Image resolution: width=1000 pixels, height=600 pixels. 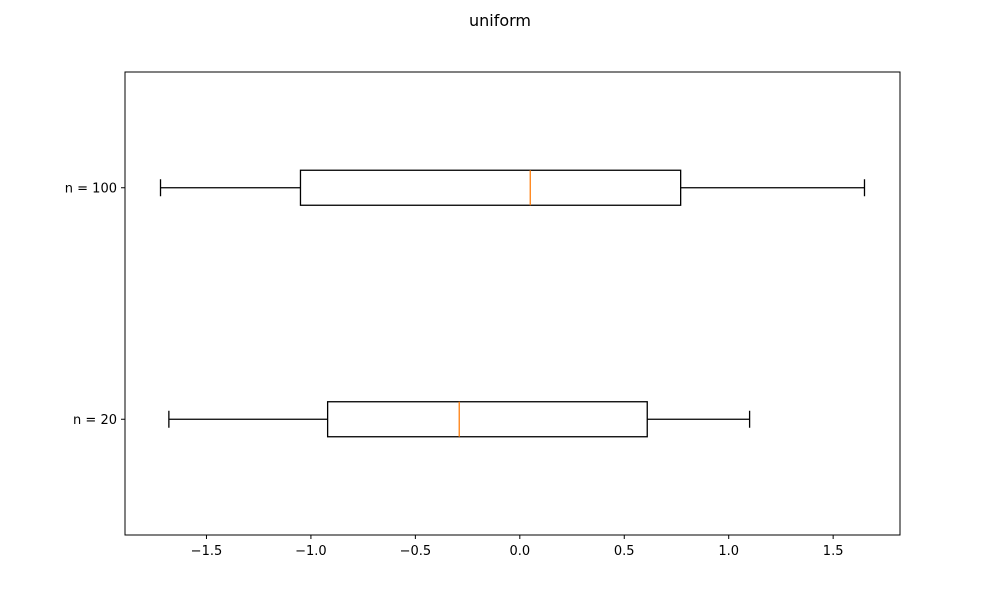 What do you see at coordinates (311, 551) in the screenshot?
I see `x-tick-label: −1.0` at bounding box center [311, 551].